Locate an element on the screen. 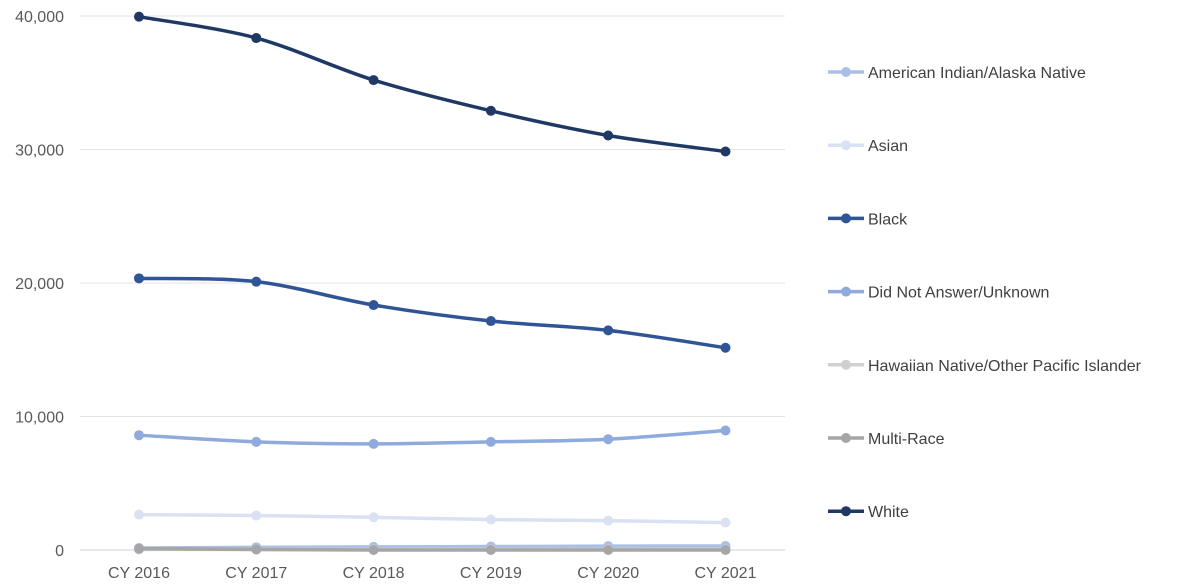  legend-label: Hawaiian Native/Other Pacific Islander is located at coordinates (1005, 366).